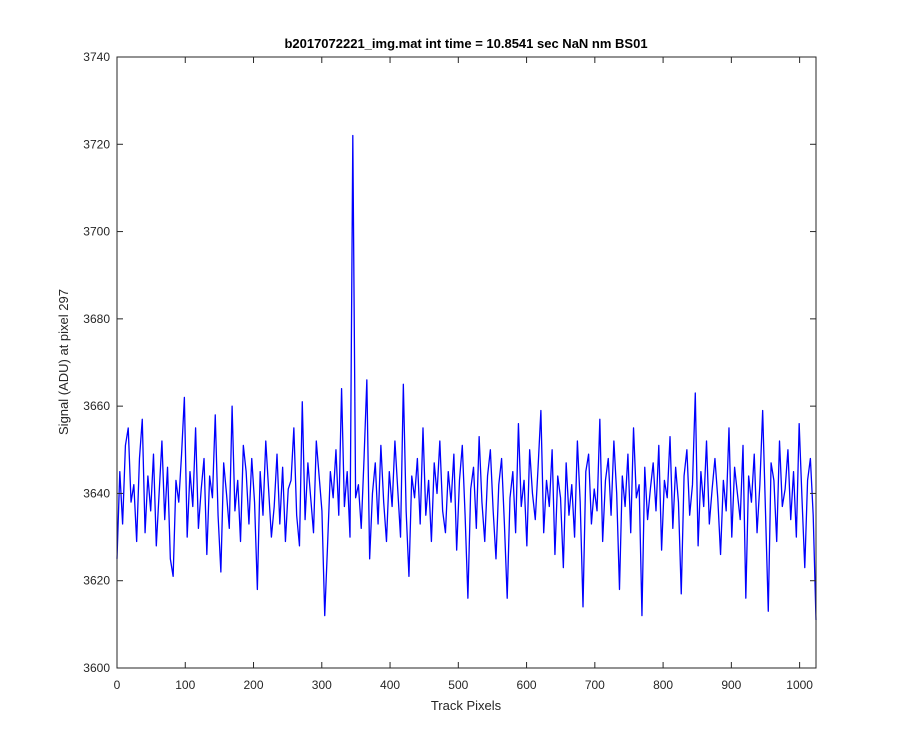  What do you see at coordinates (96, 57) in the screenshot?
I see `y-tick-label: 3740` at bounding box center [96, 57].